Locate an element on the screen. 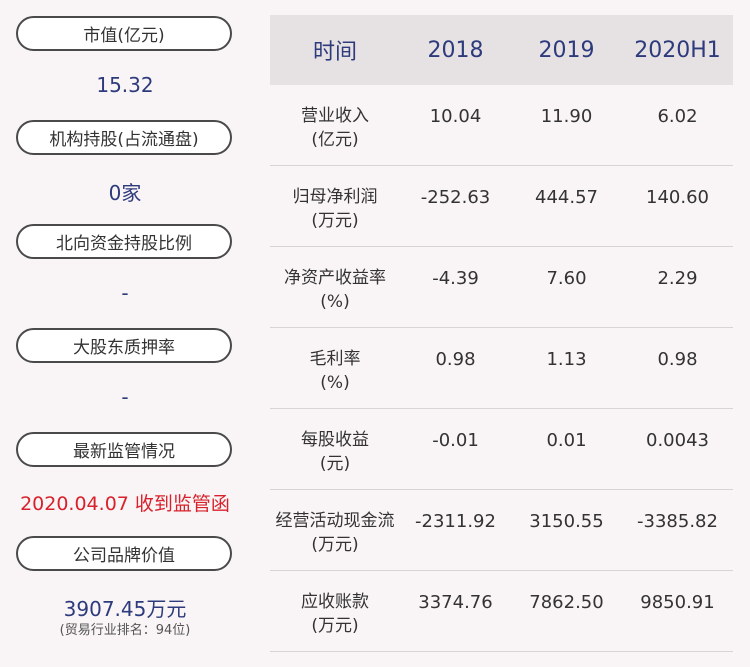 The width and height of the screenshot is (750, 667). row-label: 净资产收益率 (%) is located at coordinates (335, 290).